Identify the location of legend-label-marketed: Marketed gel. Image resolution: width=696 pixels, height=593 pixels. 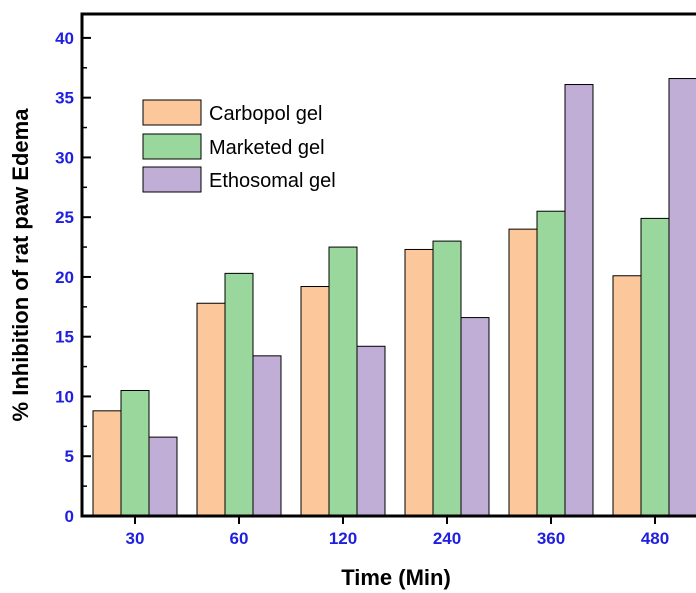
(267, 148).